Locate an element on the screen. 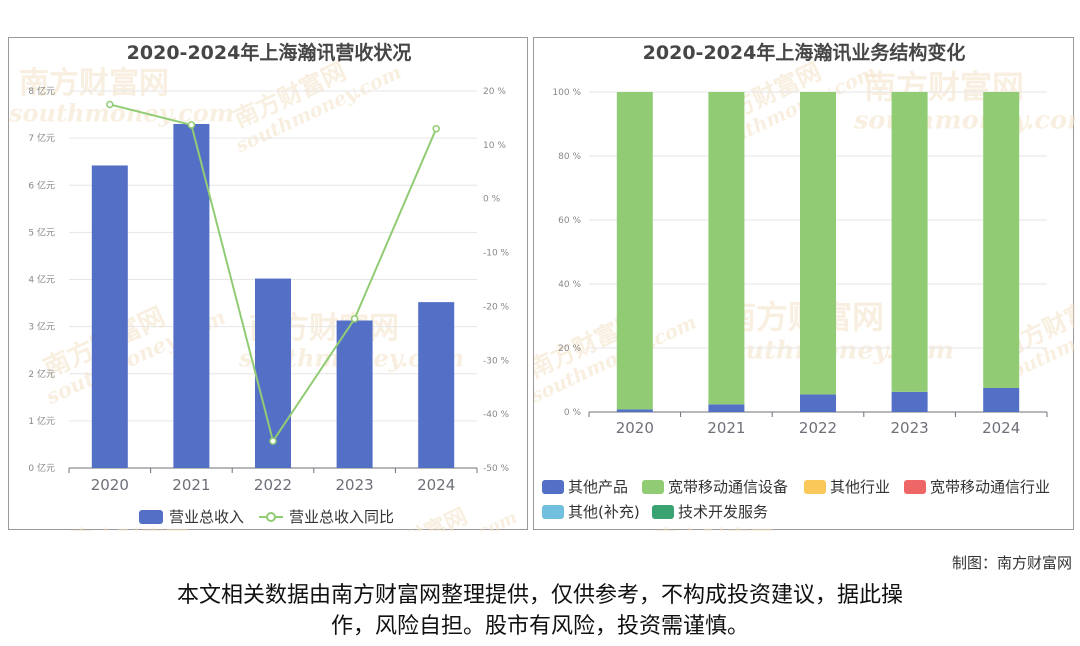 The width and height of the screenshot is (1080, 646). y-axis-tick-label: 0 % is located at coordinates (573, 413).